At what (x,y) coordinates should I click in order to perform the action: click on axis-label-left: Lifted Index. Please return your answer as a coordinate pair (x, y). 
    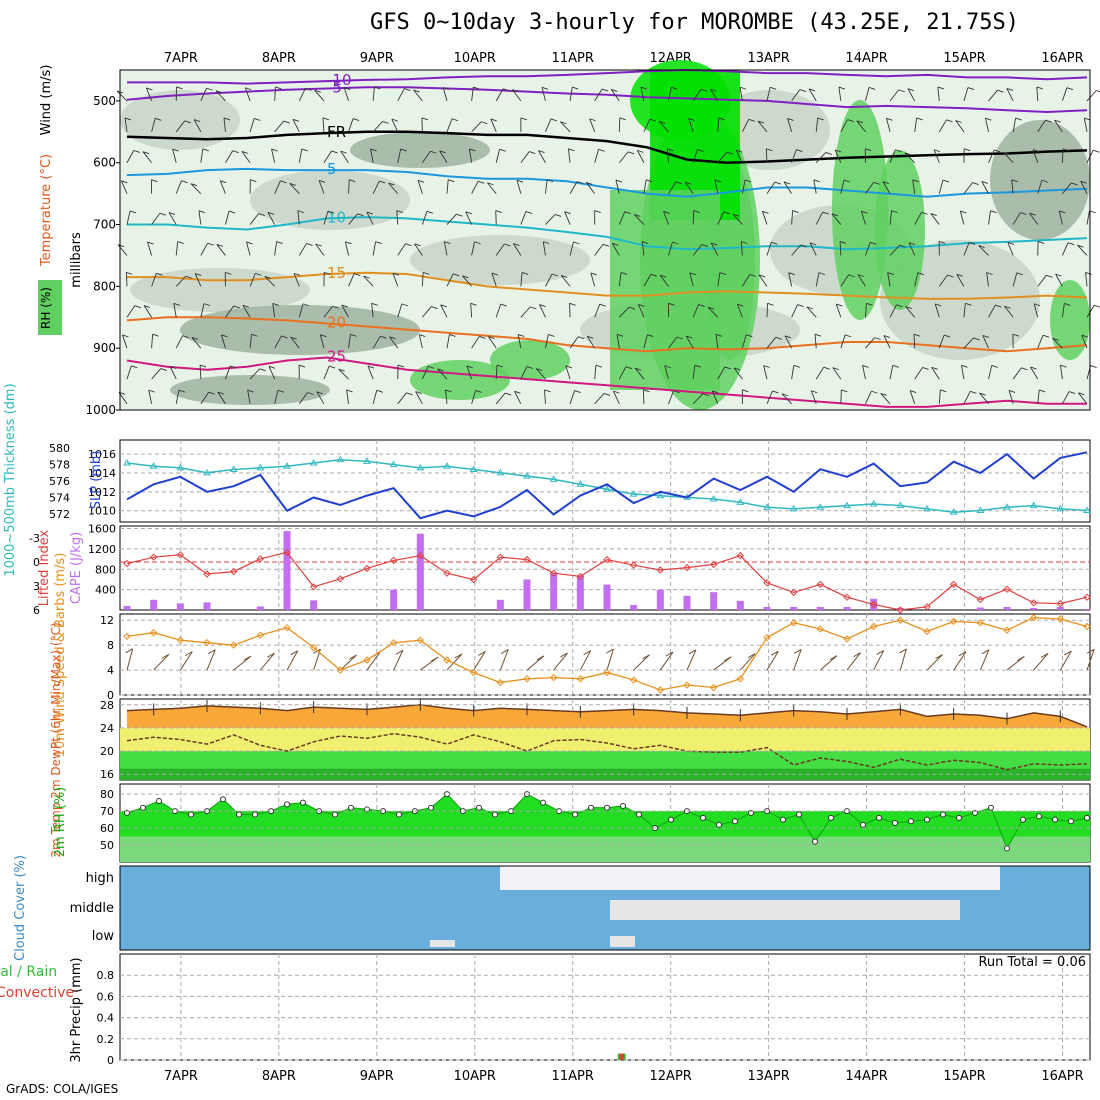
    Looking at the image, I should click on (44, 567).